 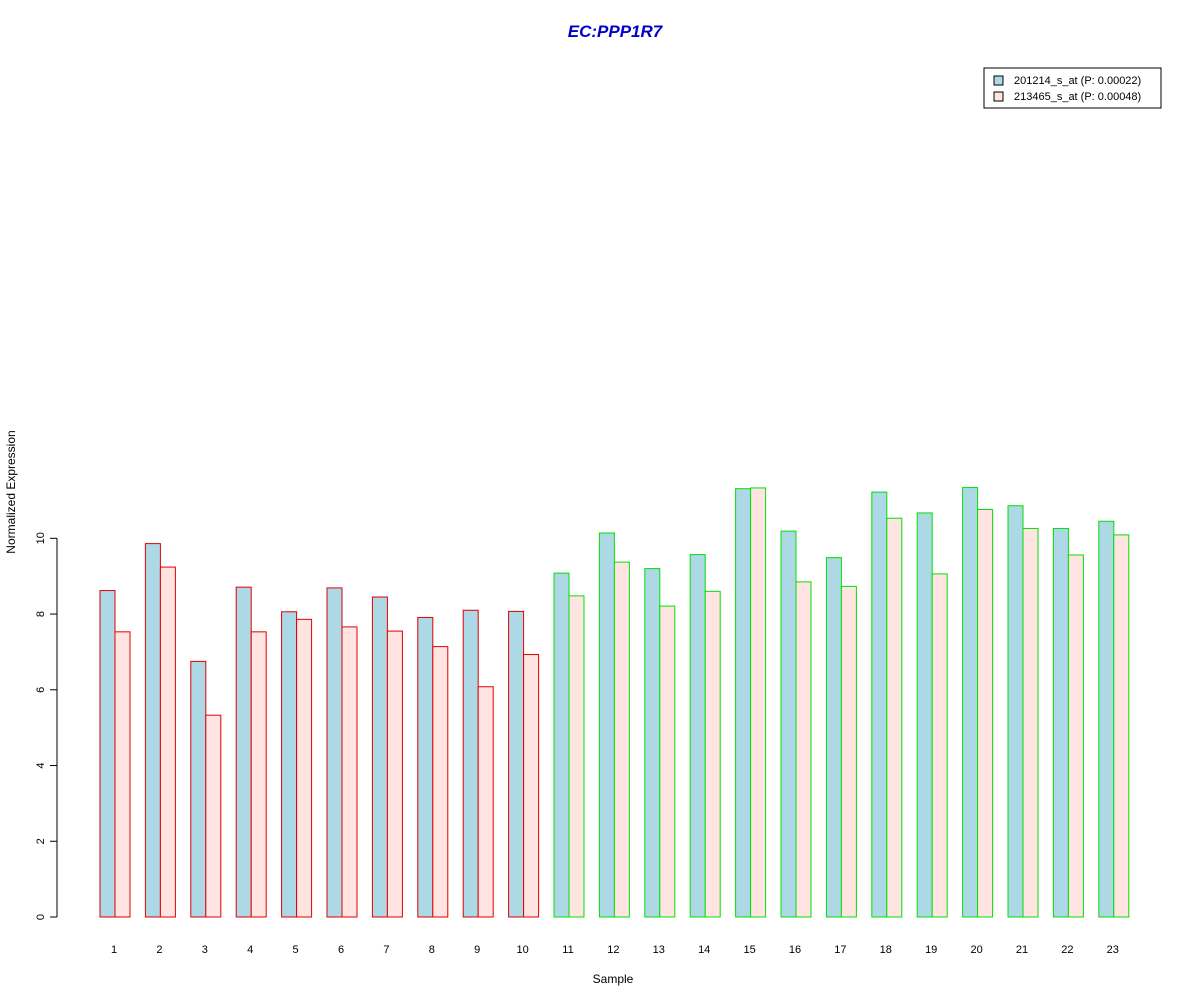 I want to click on y-tick-label: 4, so click(x=41, y=765).